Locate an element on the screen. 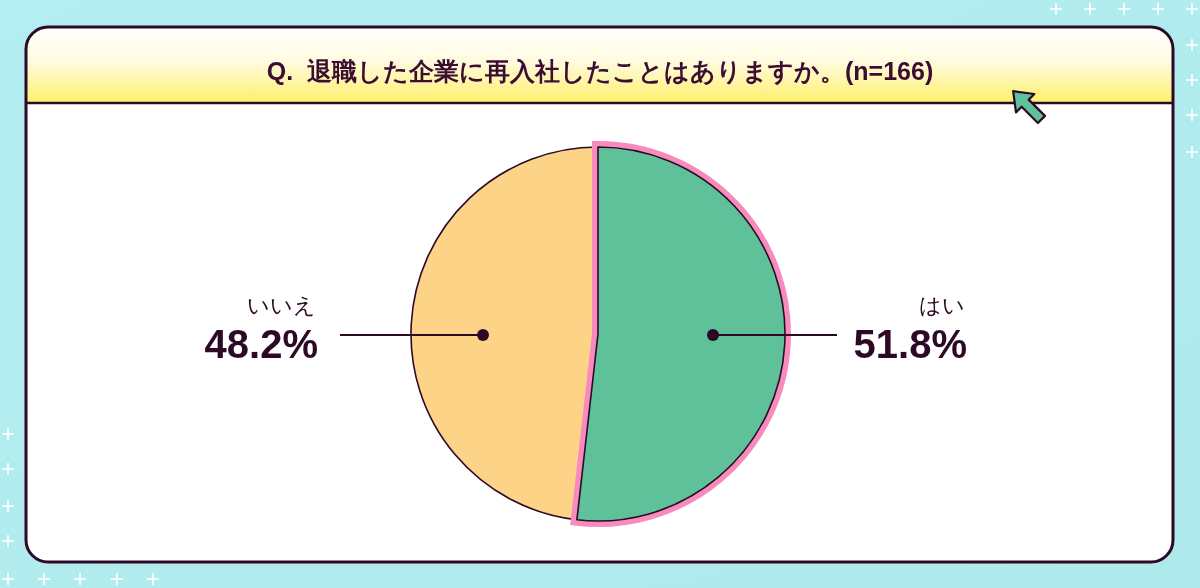 The image size is (1200, 588). data-label: 51.8% is located at coordinates (910, 344).